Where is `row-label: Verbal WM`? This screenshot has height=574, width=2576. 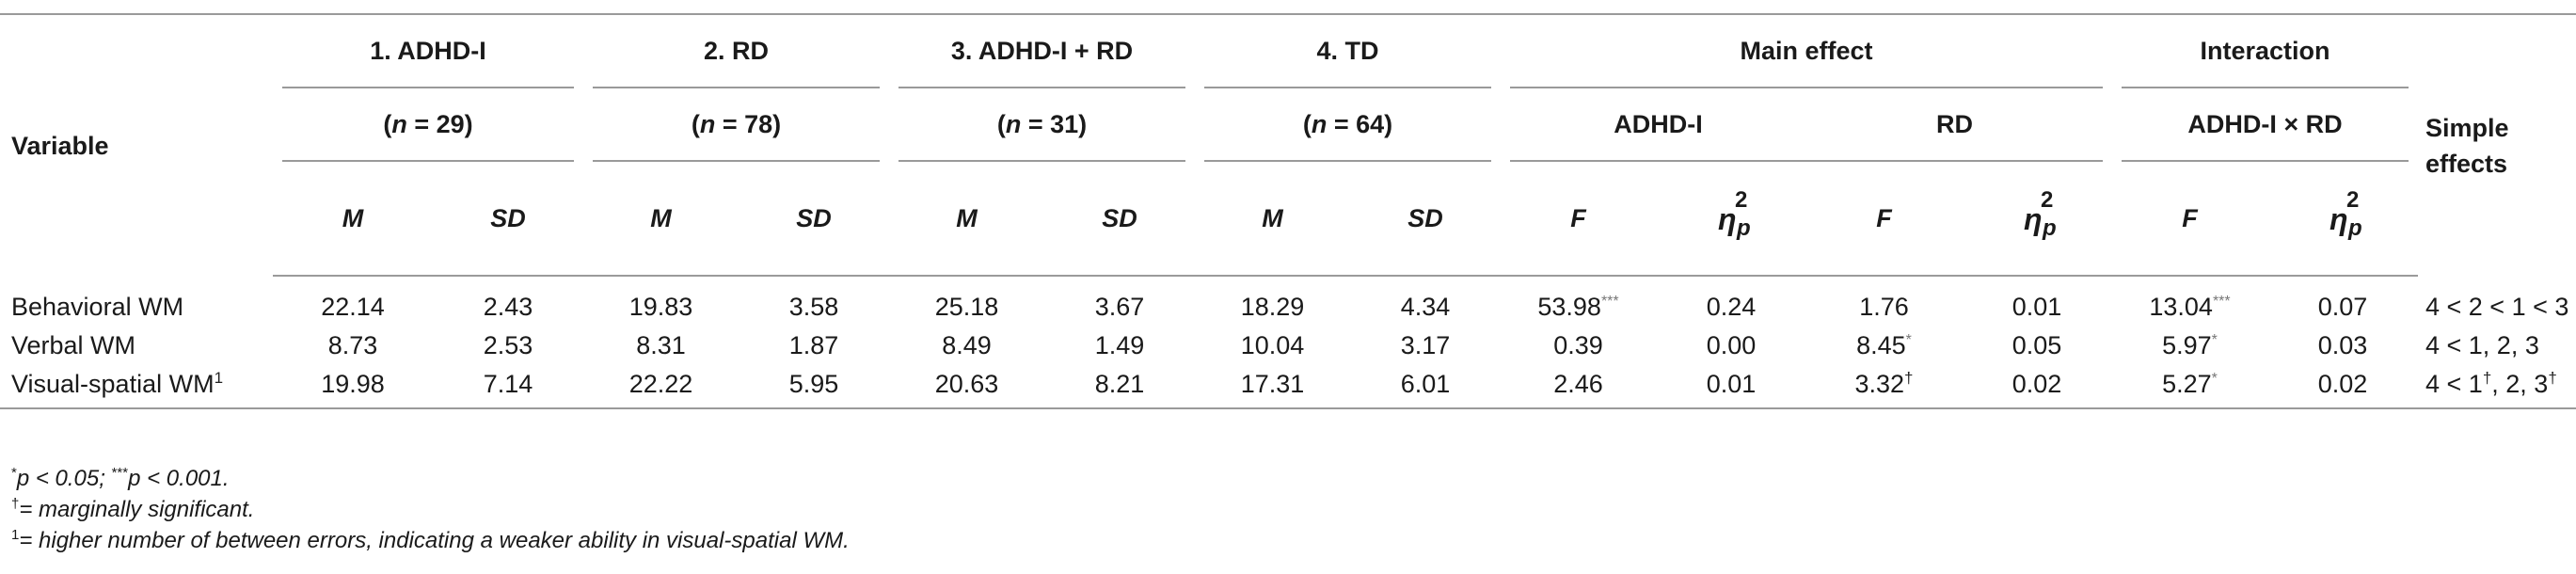
row-label: Verbal WM is located at coordinates (73, 345).